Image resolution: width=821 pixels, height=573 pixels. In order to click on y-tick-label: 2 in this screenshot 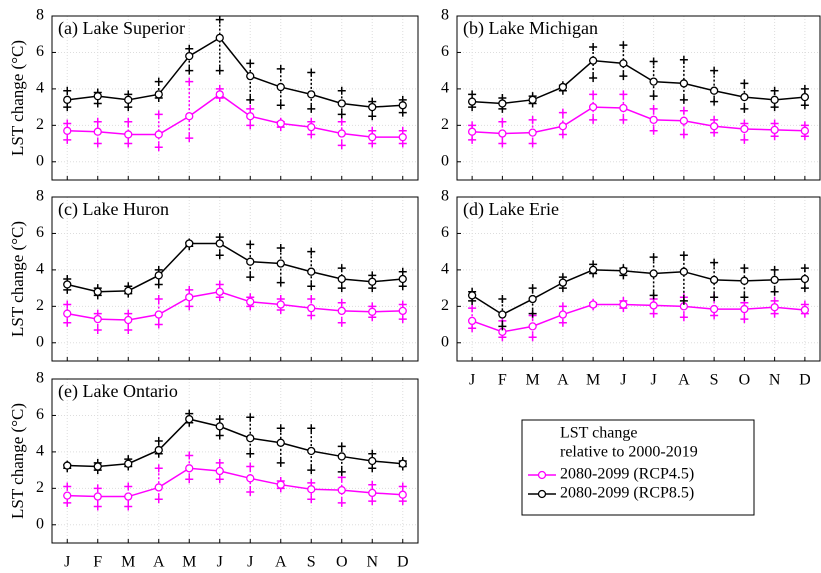, I will do `click(445, 305)`.